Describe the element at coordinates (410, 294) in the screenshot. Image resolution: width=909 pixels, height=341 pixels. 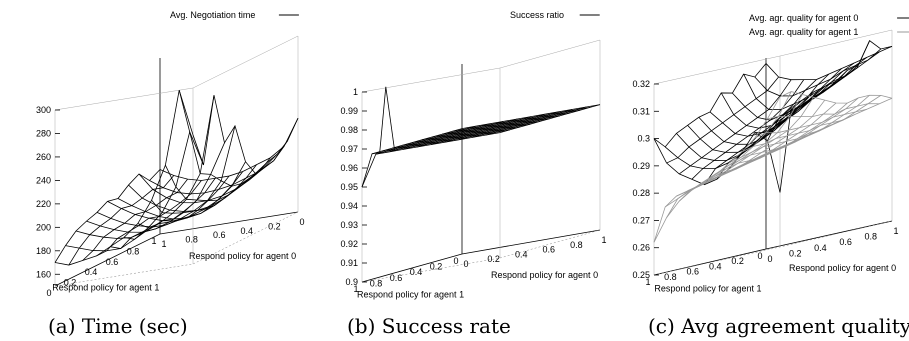
I see `y-axis-label: Respond policy for agent 1` at that location.